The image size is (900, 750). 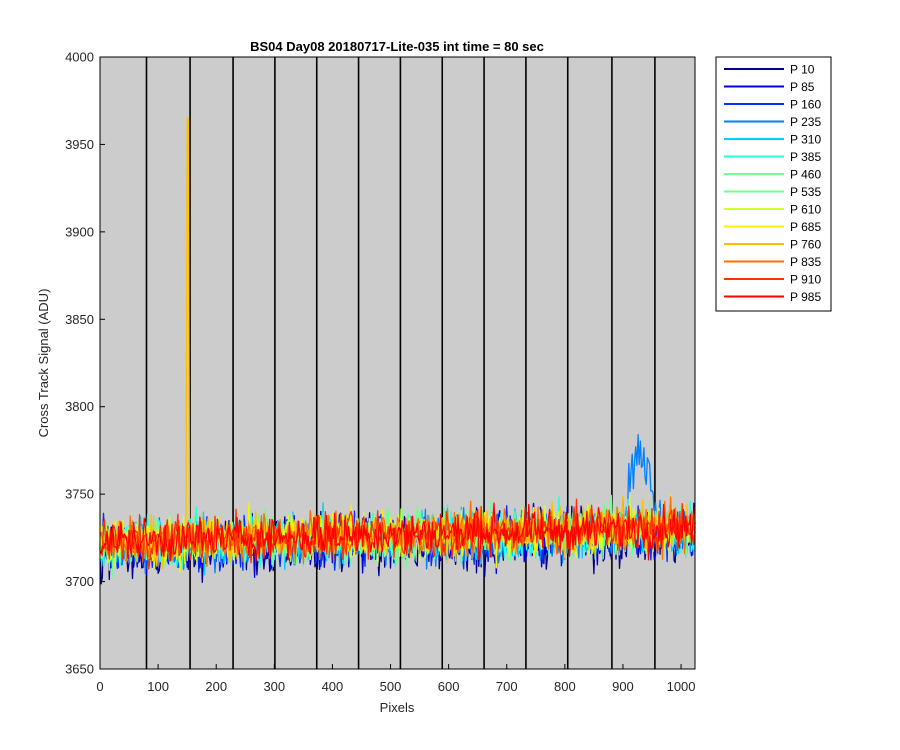 What do you see at coordinates (772, 297) in the screenshot?
I see `legend-item-13: P 985` at bounding box center [772, 297].